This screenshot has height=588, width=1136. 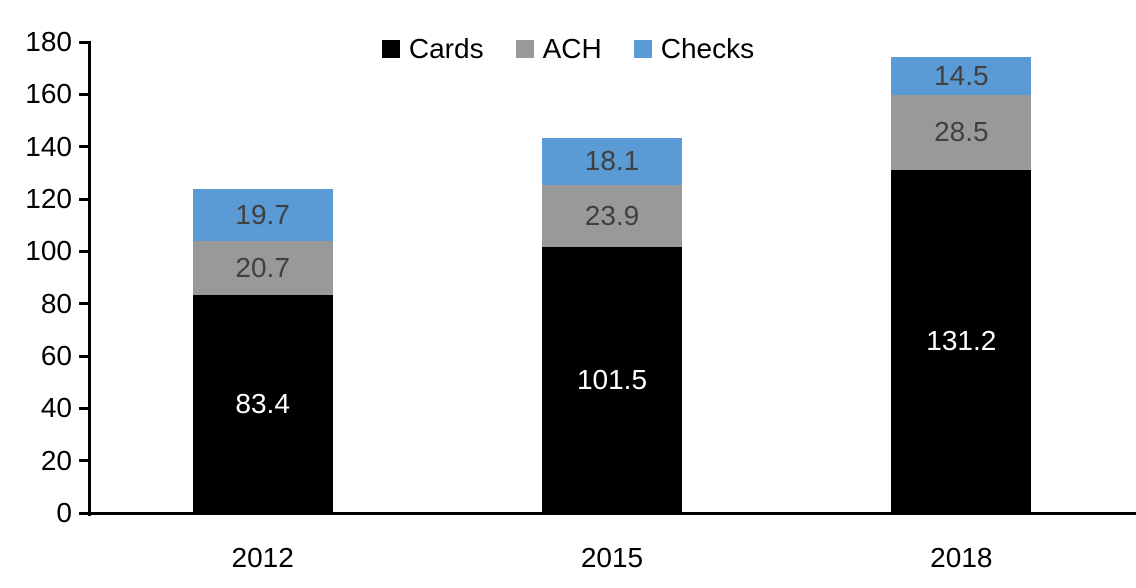 What do you see at coordinates (48, 198) in the screenshot?
I see `y-tick-label: 120` at bounding box center [48, 198].